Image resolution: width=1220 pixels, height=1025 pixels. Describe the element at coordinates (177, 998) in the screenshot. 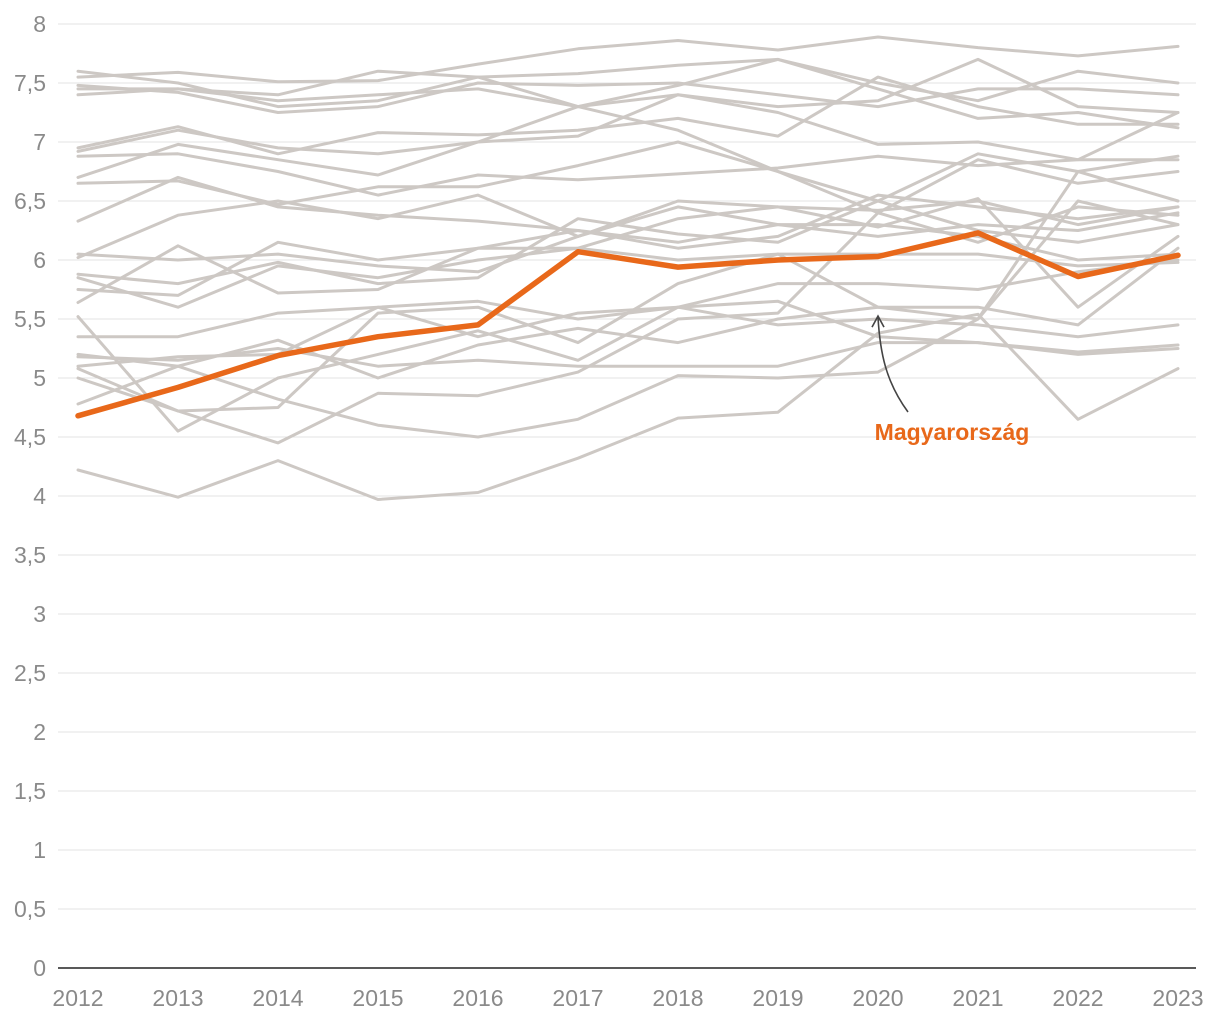

I see `x-tick-label: 2013` at that location.